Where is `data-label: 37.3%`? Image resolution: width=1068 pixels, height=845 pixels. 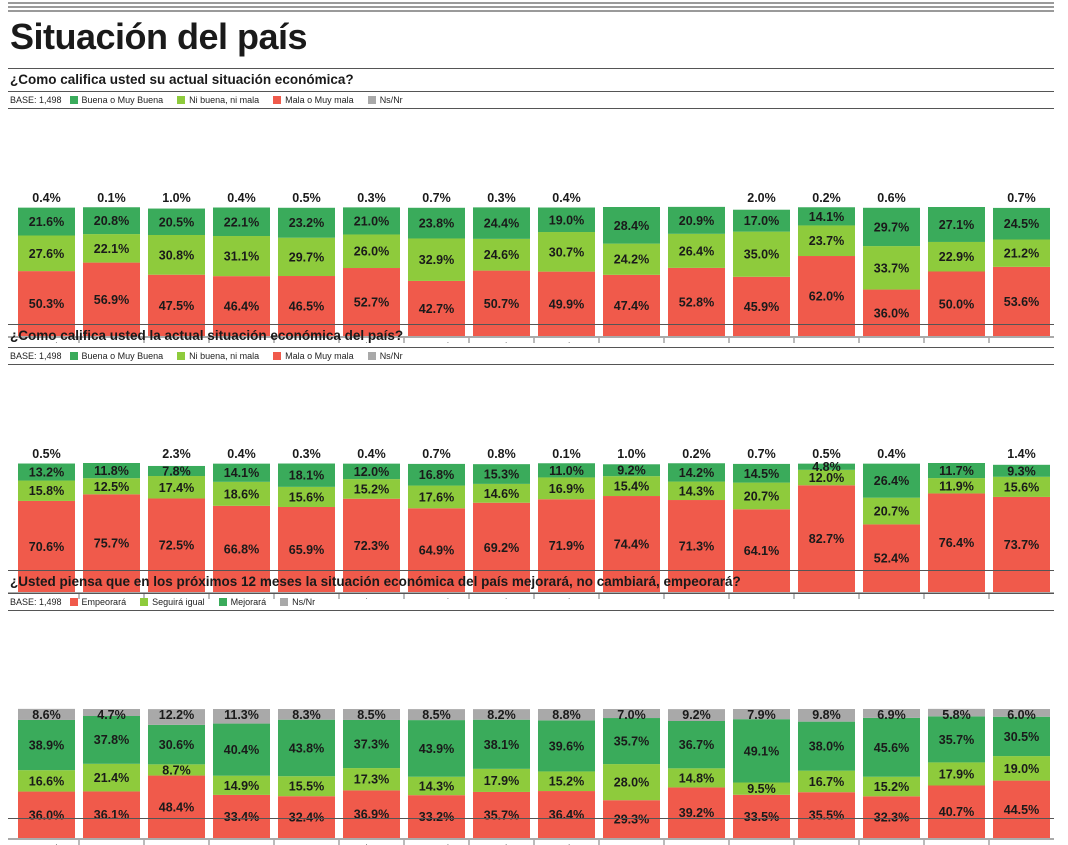
data-label: 37.3% is located at coordinates (371, 745).